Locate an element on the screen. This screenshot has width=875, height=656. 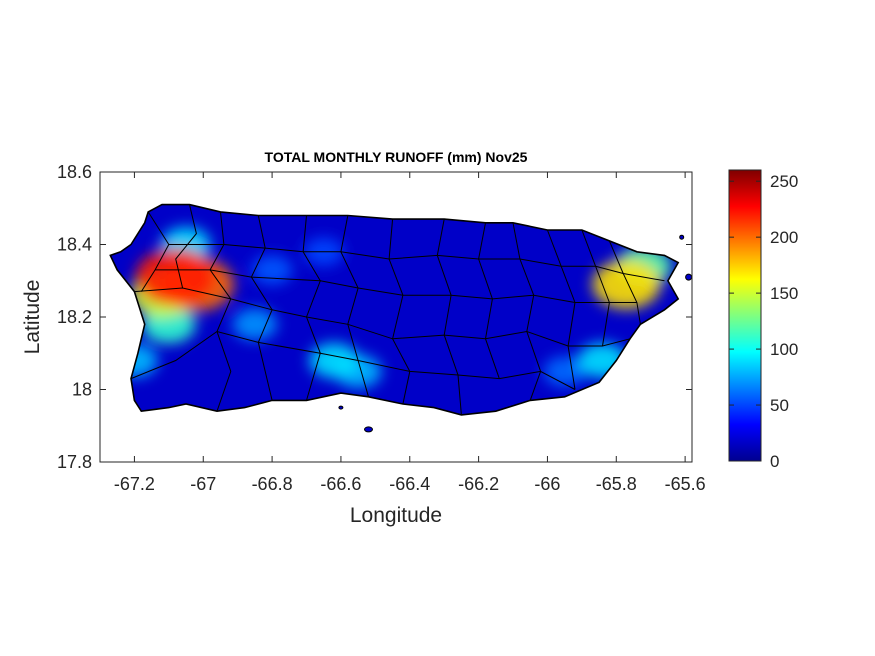
y-tick-label: 18.4 is located at coordinates (74, 245).